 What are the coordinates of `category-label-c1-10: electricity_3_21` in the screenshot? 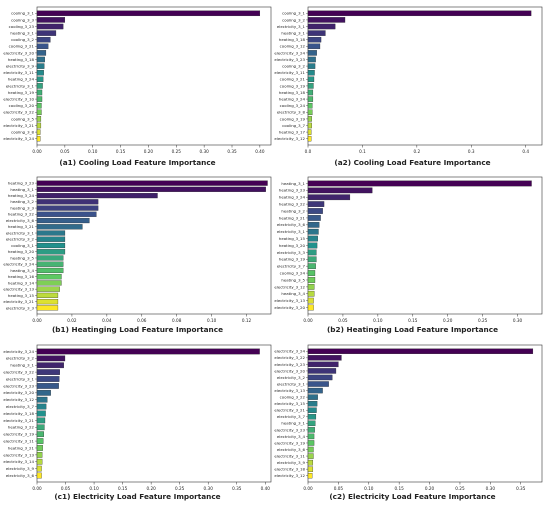 It's located at (18, 420).